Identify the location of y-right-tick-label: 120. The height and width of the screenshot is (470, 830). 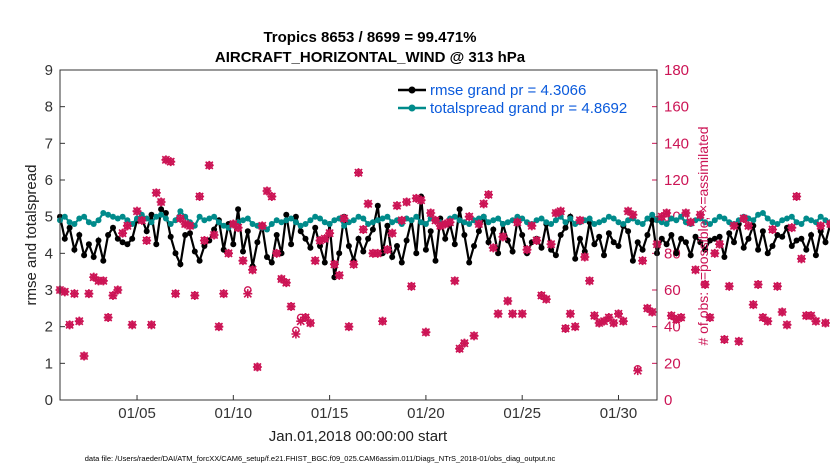
(676, 180).